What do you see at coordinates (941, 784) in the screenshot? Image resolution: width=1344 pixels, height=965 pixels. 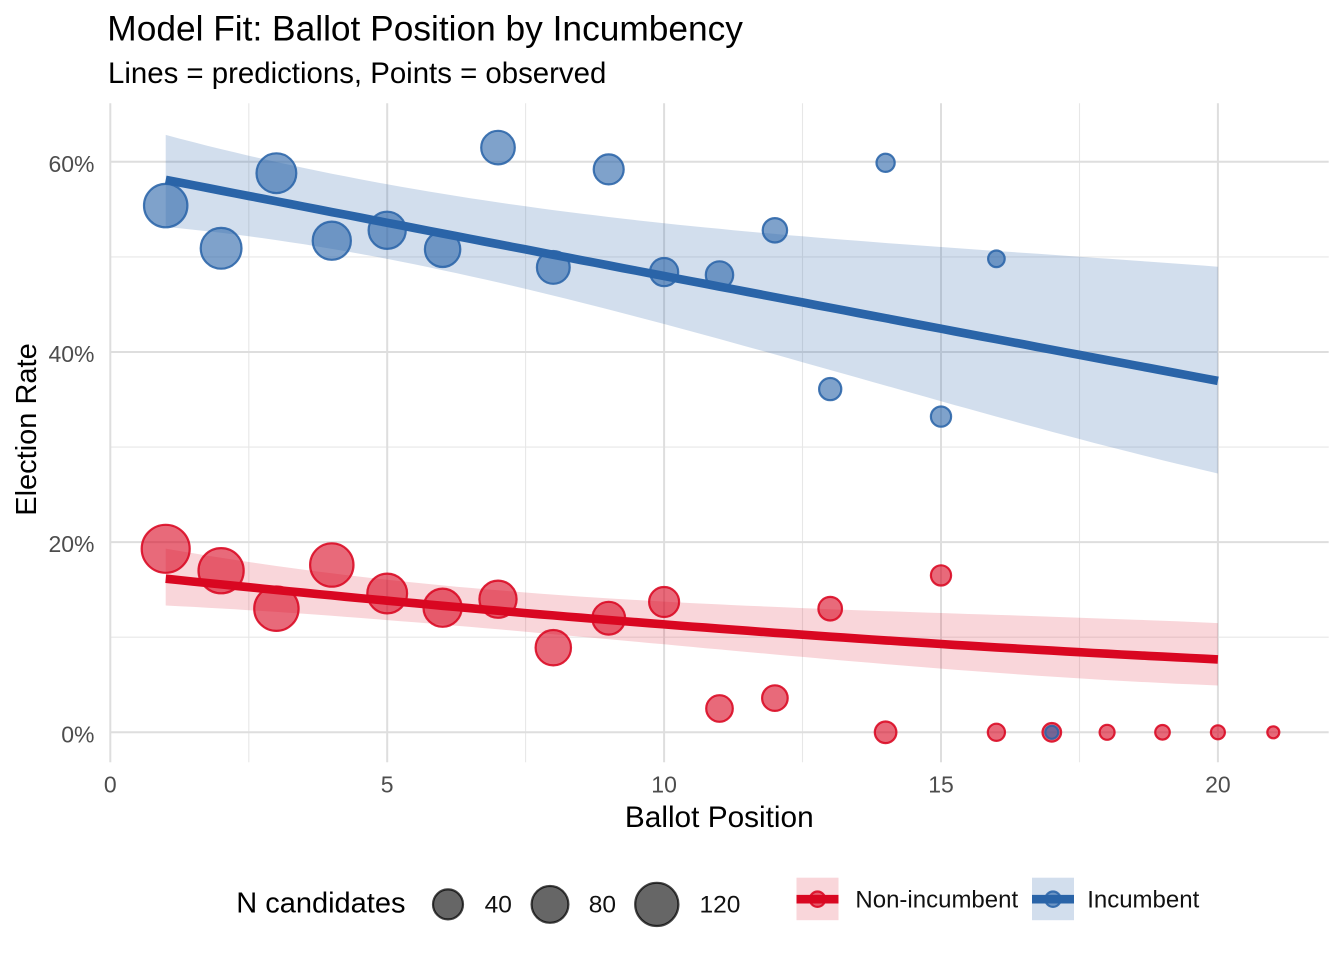 I see `svg-text: 15` at bounding box center [941, 784].